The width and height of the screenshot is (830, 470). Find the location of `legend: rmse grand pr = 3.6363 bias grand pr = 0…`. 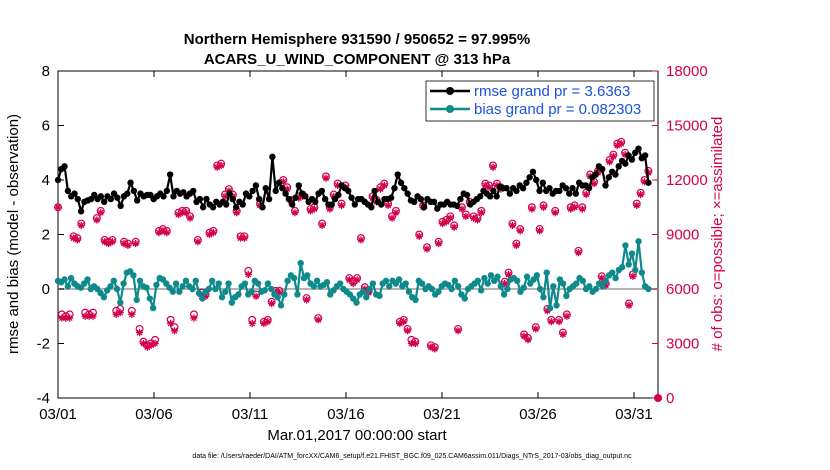

legend: rmse grand pr = 3.6363 bias grand pr = 0… is located at coordinates (540, 101).